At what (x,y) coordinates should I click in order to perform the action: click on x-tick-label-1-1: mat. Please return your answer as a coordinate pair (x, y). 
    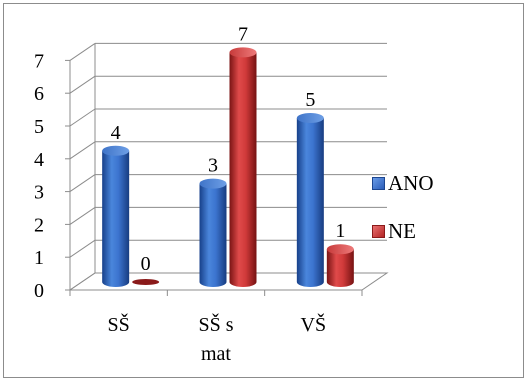
    Looking at the image, I should click on (216, 354).